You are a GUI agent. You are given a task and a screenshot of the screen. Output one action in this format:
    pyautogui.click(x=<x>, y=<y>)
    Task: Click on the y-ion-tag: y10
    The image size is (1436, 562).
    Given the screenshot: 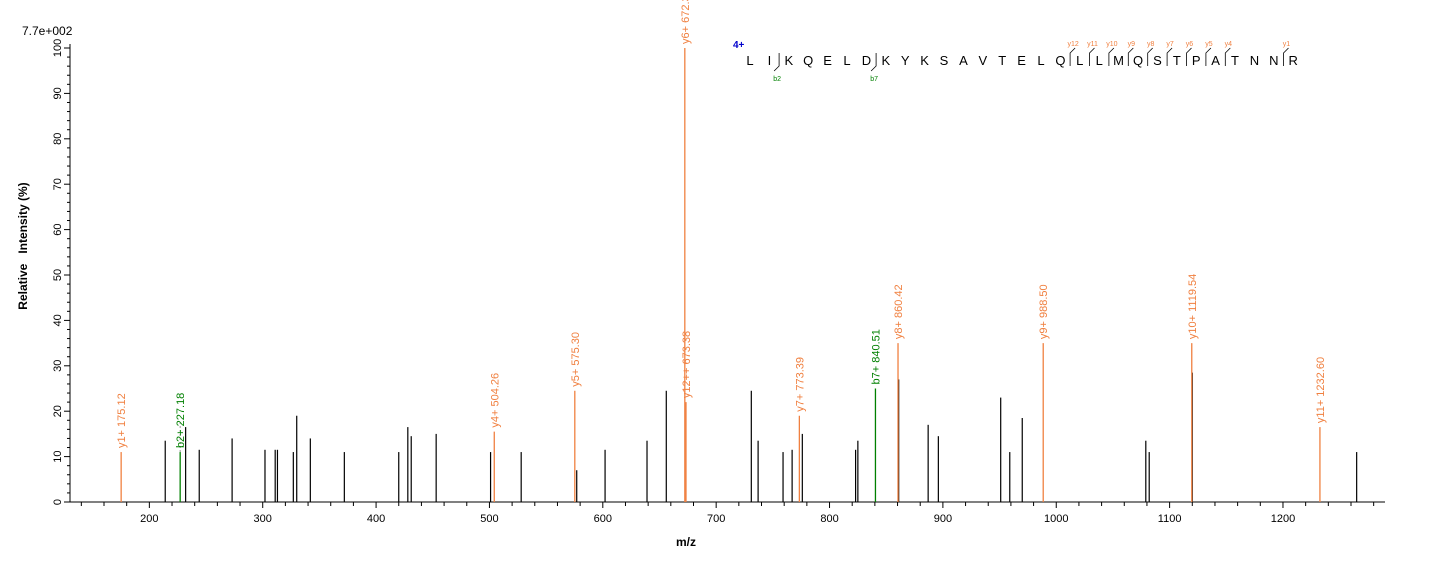 What is the action you would take?
    pyautogui.click(x=1111, y=44)
    